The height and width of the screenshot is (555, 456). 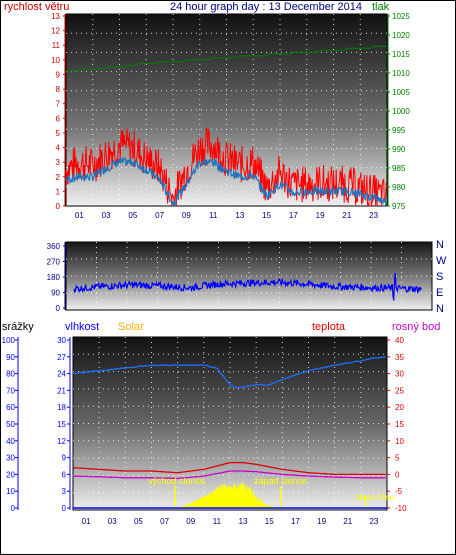 What do you see at coordinates (36, 7) in the screenshot?
I see `wind-axis-label: rychlost větru` at bounding box center [36, 7].